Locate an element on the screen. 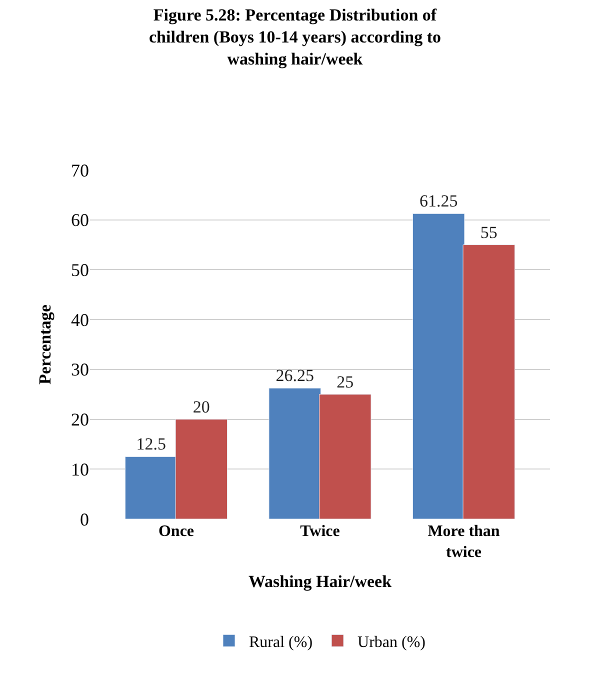 This screenshot has height=679, width=590. data-label: 12.5 is located at coordinates (151, 444).